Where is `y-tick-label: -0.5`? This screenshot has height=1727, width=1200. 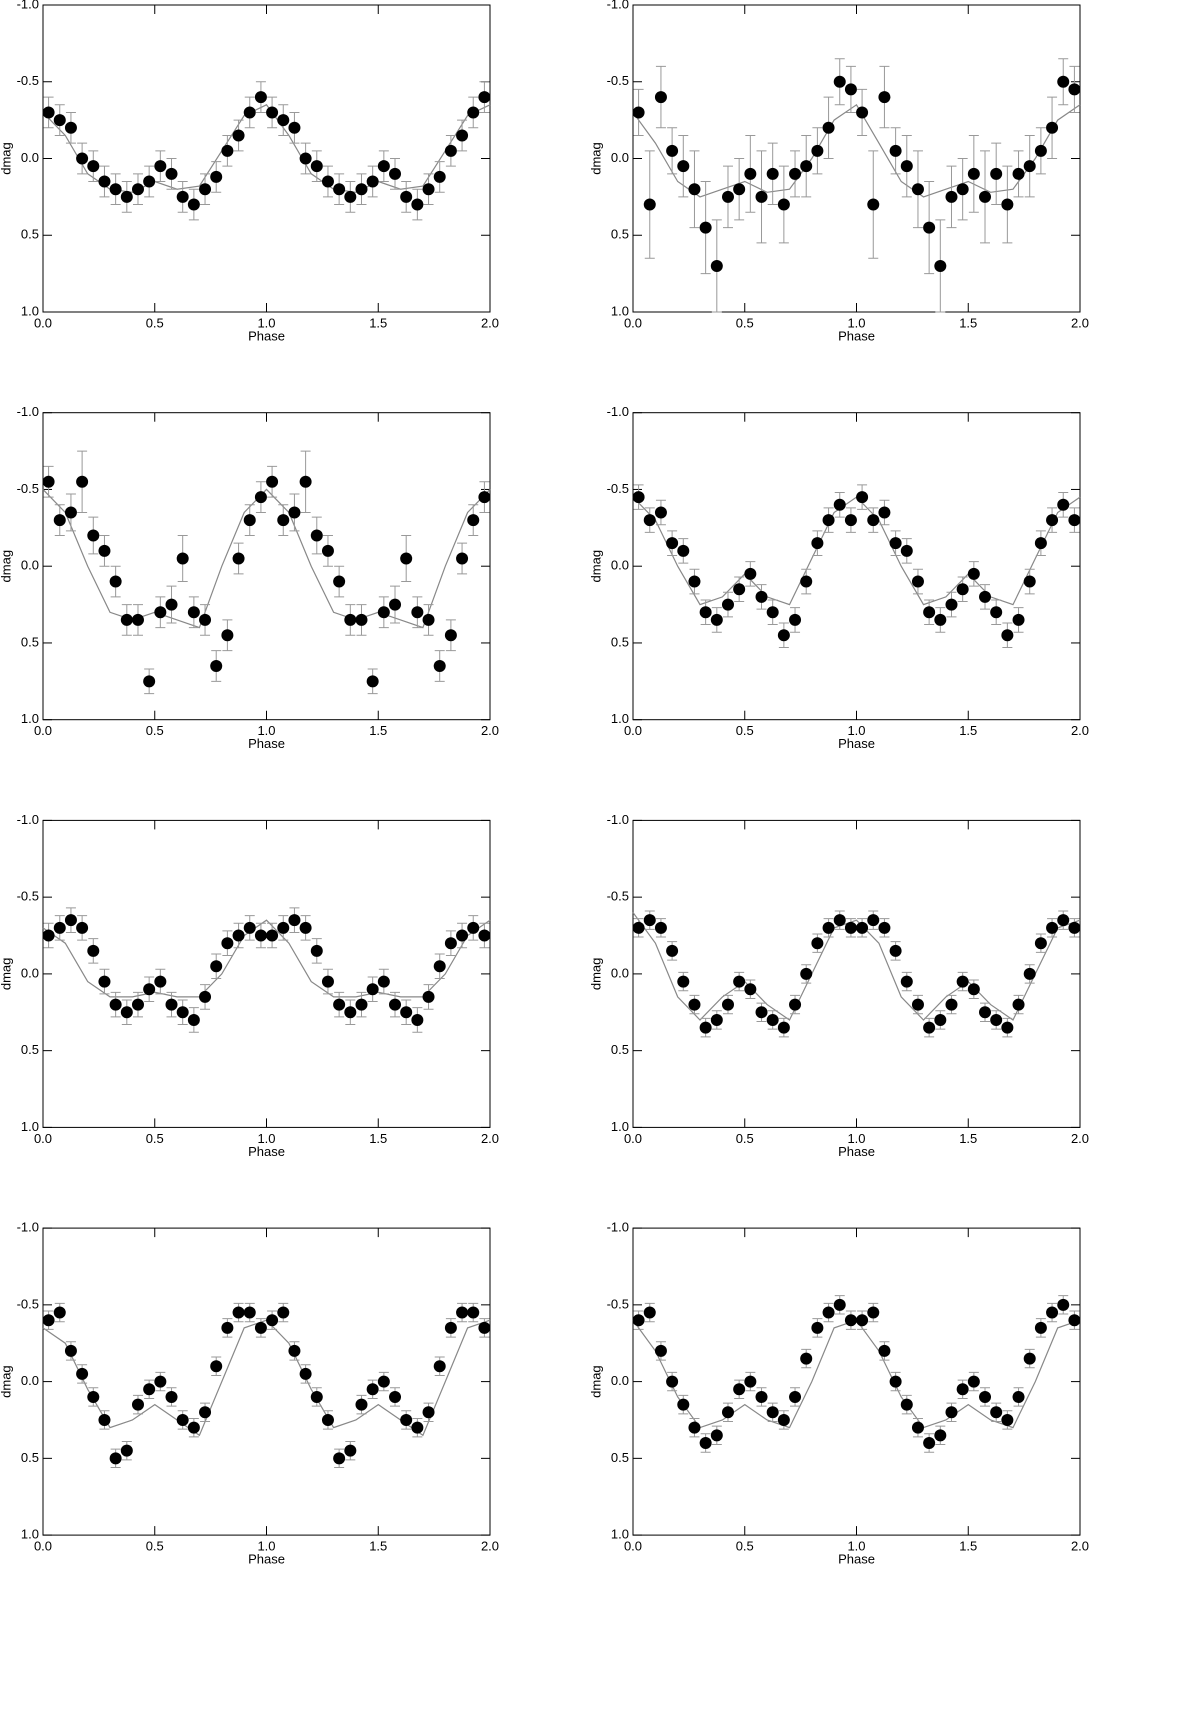 y-tick-label: -0.5 is located at coordinates (618, 1303).